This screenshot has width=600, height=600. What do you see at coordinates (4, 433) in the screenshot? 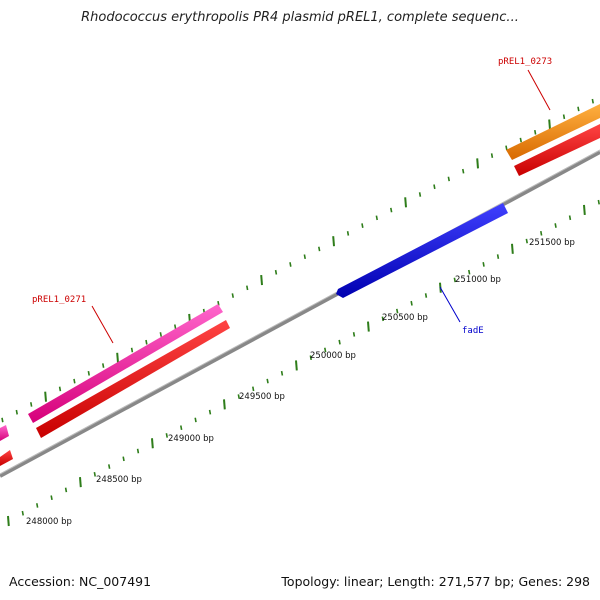
I see `gene-left-edge-bar` at bounding box center [4, 433].